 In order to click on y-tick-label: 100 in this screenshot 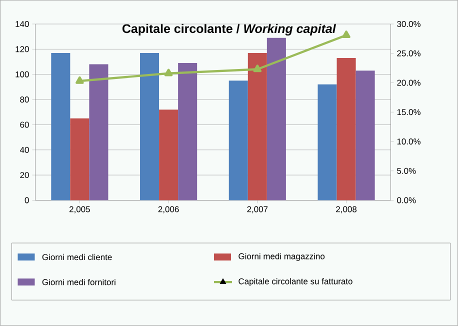, I will do `click(22, 74)`.